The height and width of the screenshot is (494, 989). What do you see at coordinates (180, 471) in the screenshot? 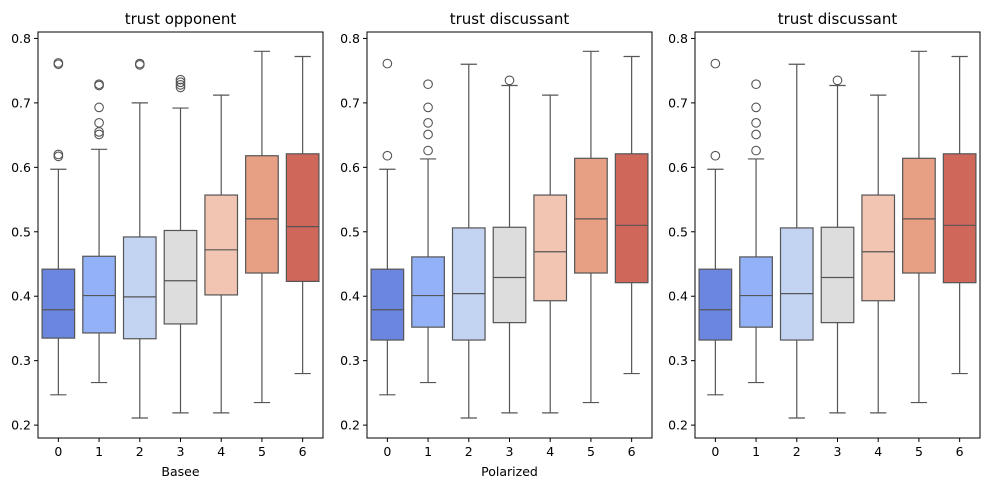
I see `x-axis-label: Basee` at bounding box center [180, 471].